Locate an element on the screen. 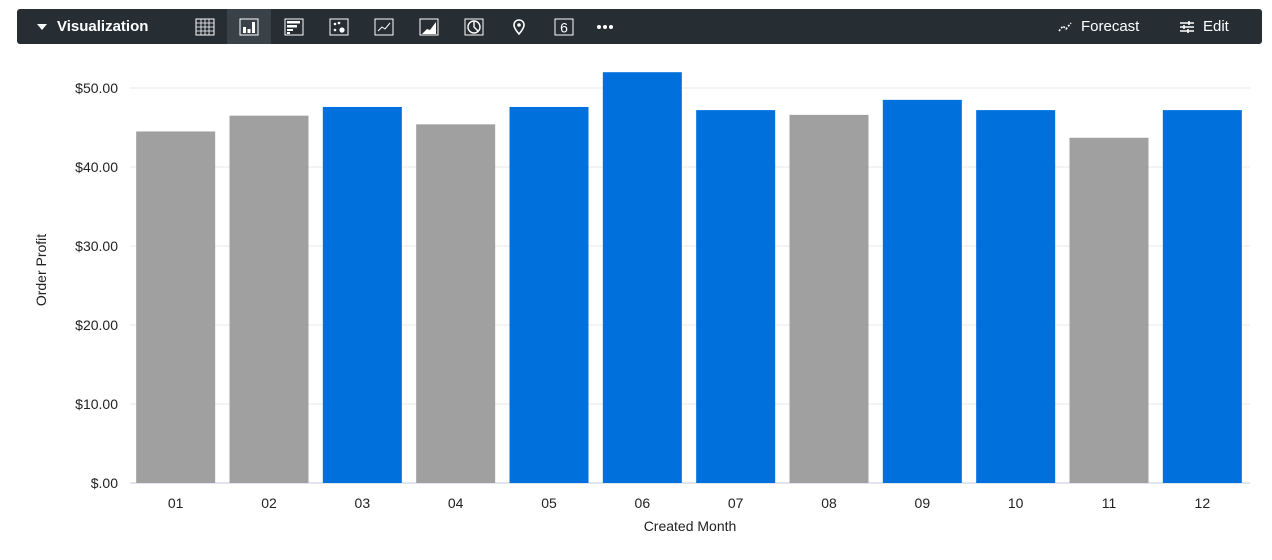 This screenshot has height=560, width=1272. forecast-icon is located at coordinates (1065, 26).